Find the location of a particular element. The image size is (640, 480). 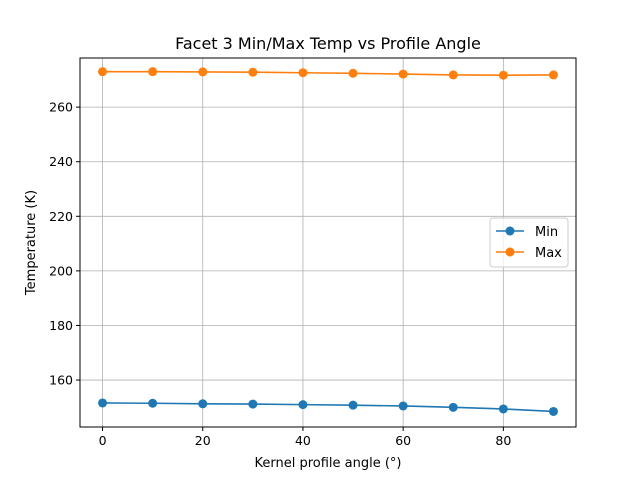

y-axis-title: Temperature (K) is located at coordinates (31, 243).